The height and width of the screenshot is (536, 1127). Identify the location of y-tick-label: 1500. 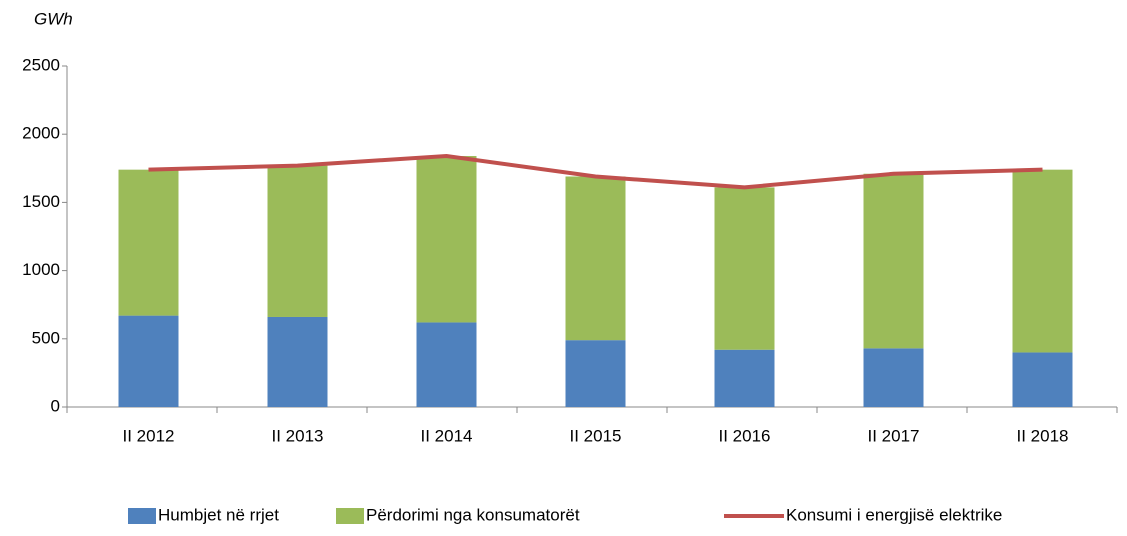
(41, 201).